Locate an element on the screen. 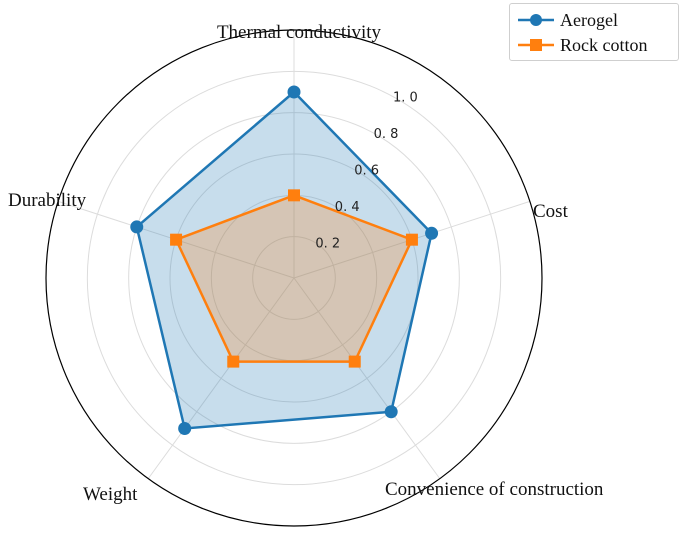  point-aerogel-cost is located at coordinates (432, 233).